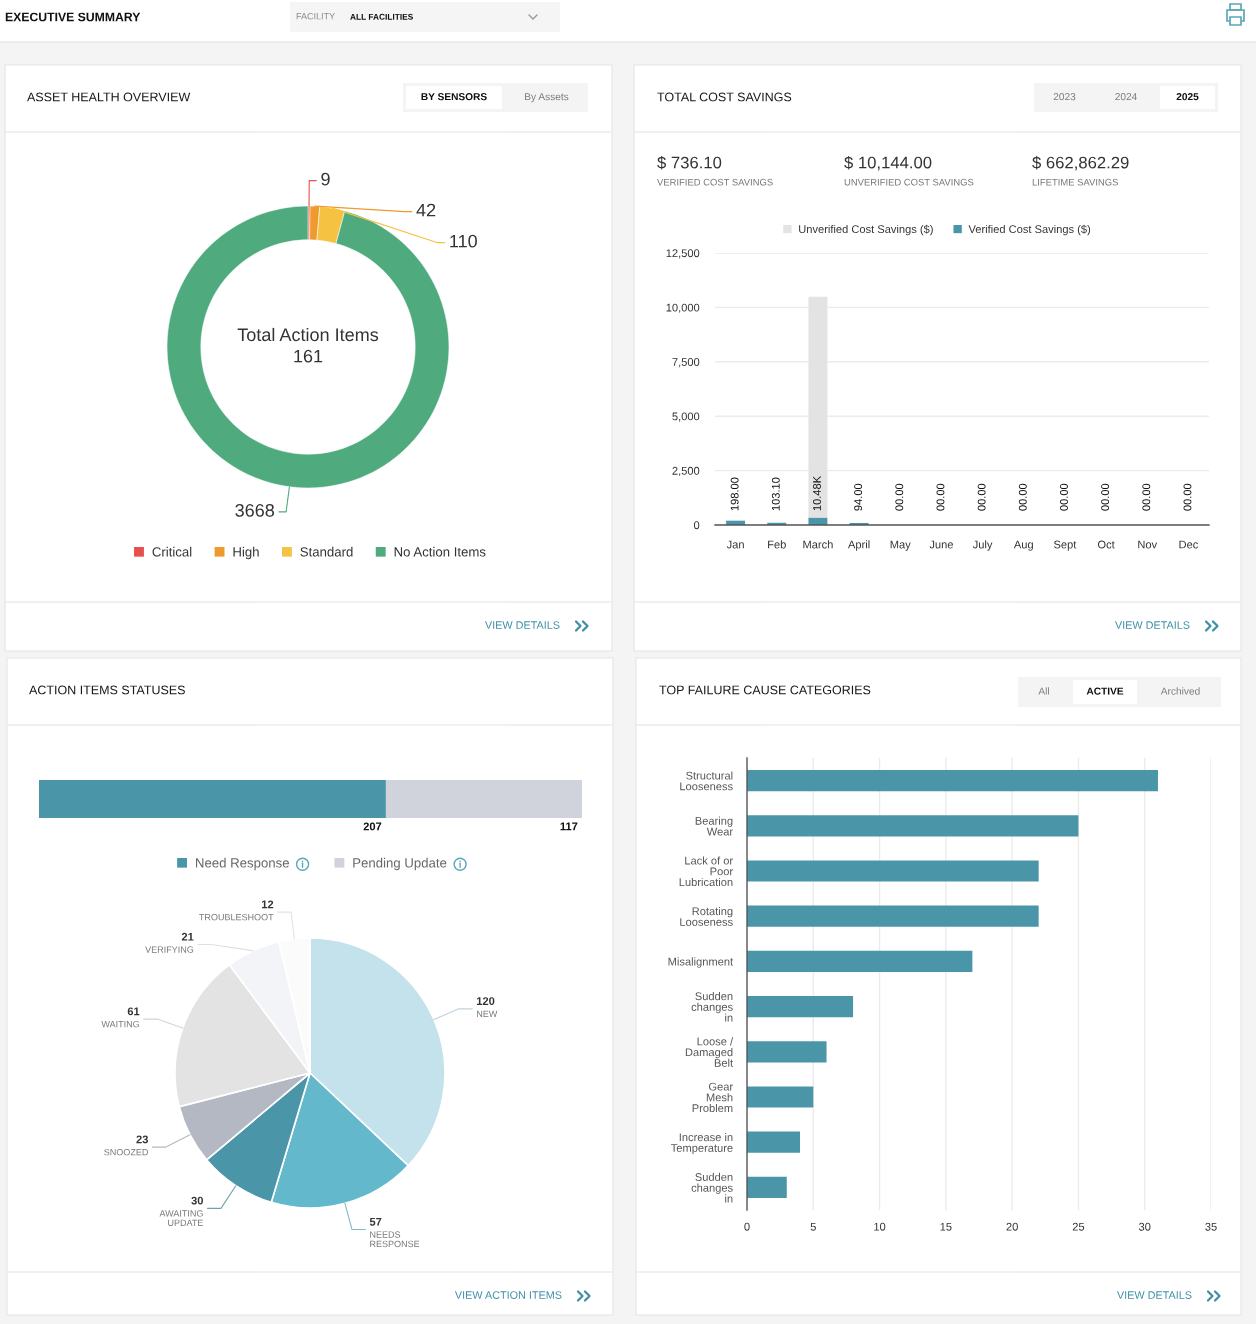  Describe the element at coordinates (172, 551) in the screenshot. I see `legend-label: Critical` at that location.